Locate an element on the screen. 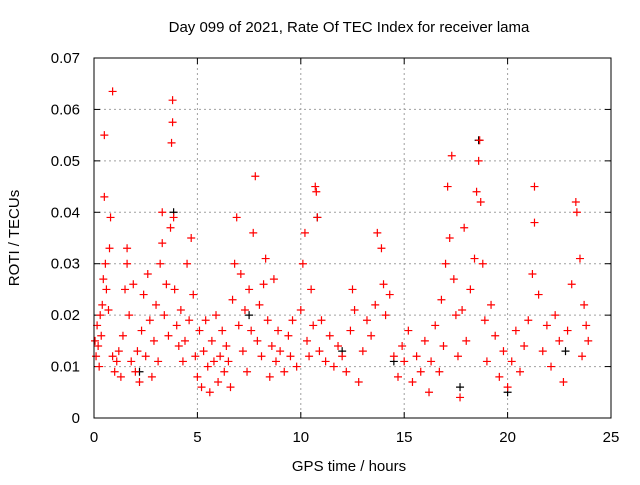 The width and height of the screenshot is (640, 485). y-tick-label: 0.07 is located at coordinates (65, 58).